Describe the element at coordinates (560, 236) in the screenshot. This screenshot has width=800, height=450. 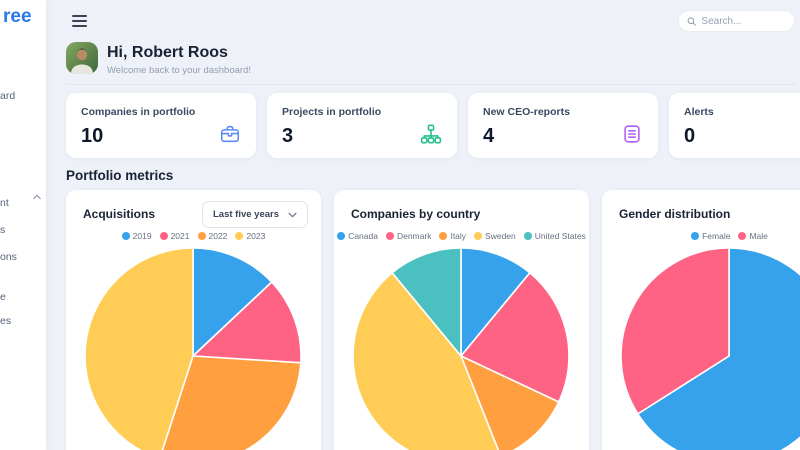
I see `legend-label: United States` at that location.